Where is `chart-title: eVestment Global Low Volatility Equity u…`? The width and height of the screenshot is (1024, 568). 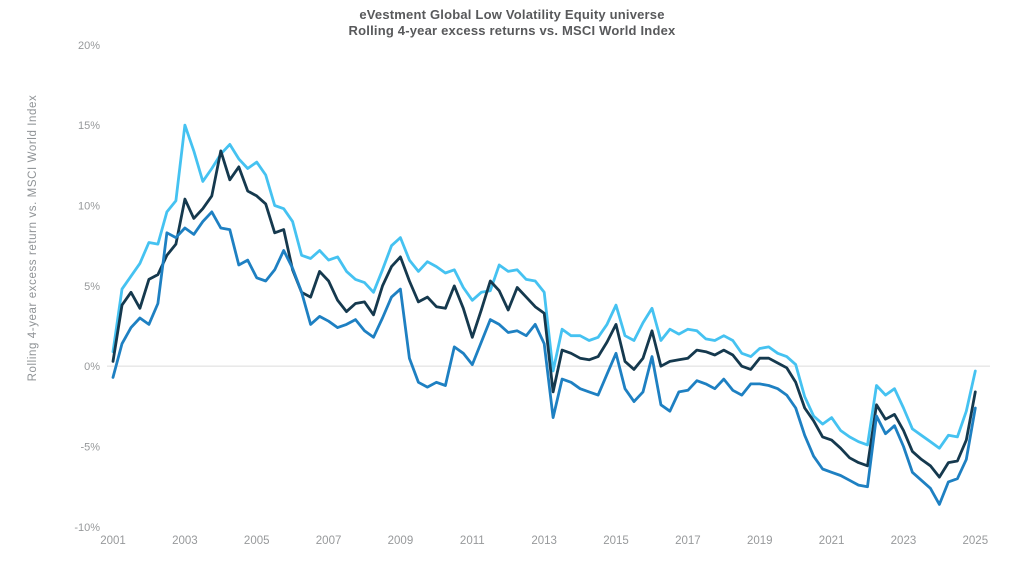 chart-title: eVestment Global Low Volatility Equity u… is located at coordinates (512, 23).